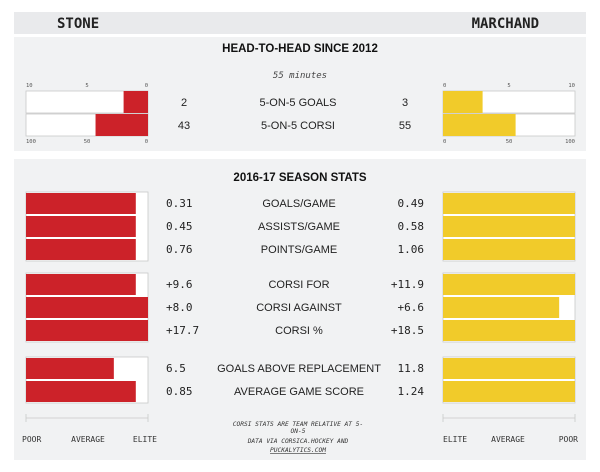 Image resolution: width=600 pixels, height=472 pixels. What do you see at coordinates (509, 330) in the screenshot?
I see `season-right-bar-corsi` at bounding box center [509, 330].